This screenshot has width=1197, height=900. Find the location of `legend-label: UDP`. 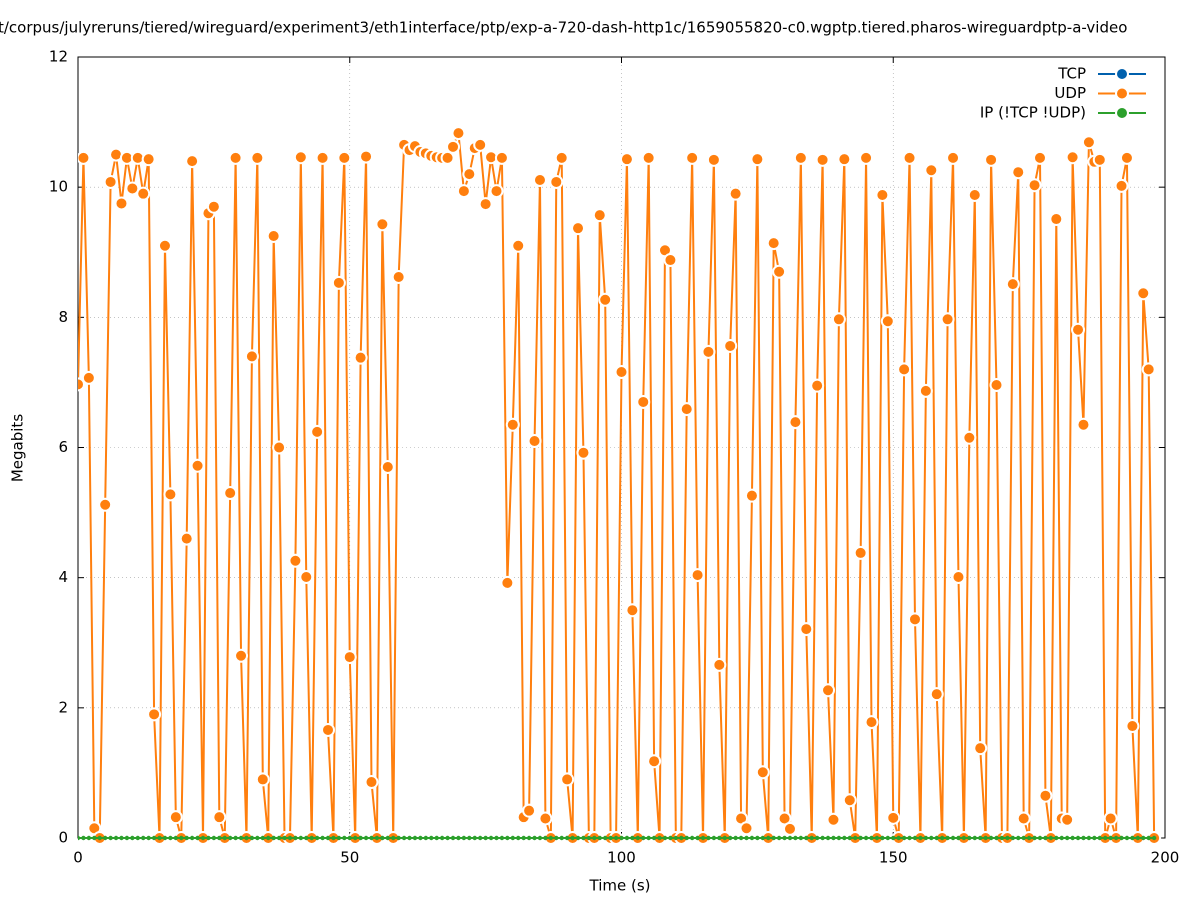

legend-label: UDP is located at coordinates (1070, 93).